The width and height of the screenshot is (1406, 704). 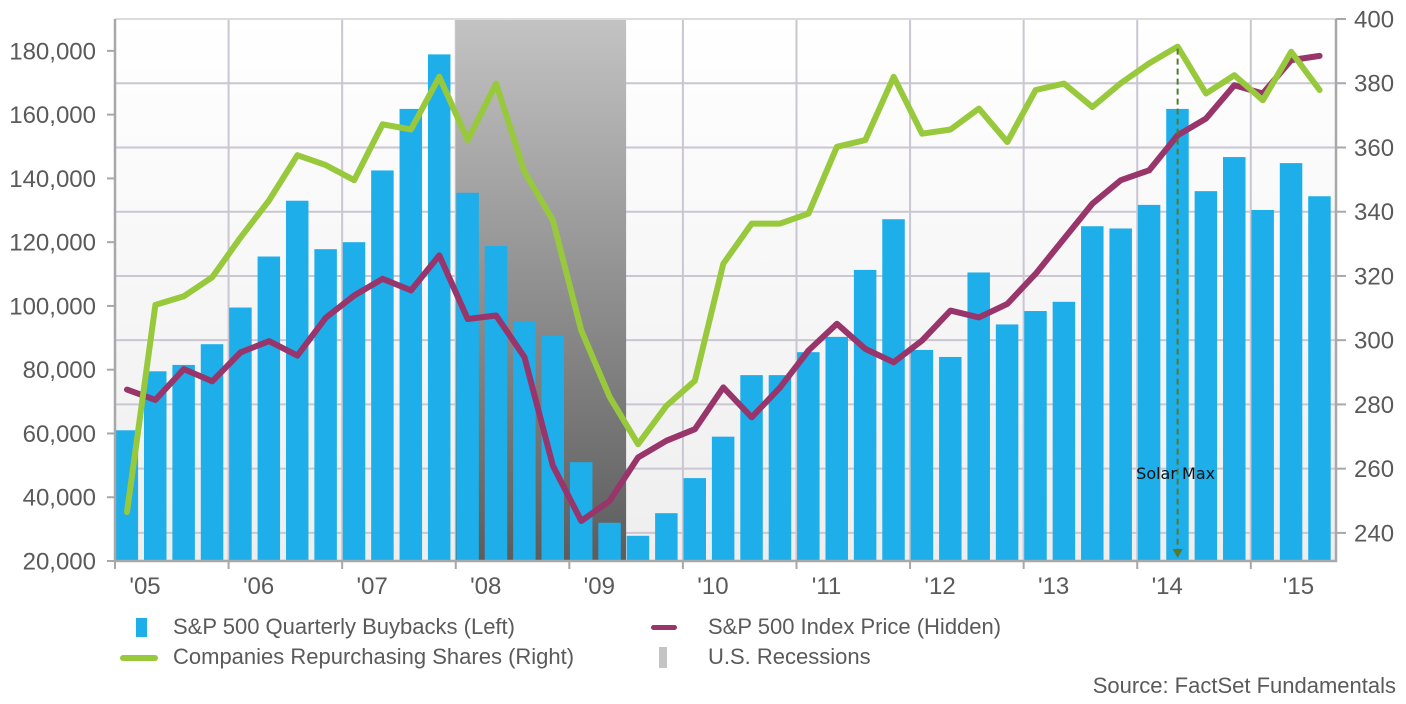 What do you see at coordinates (59, 562) in the screenshot?
I see `y-left-tick-label: 20,000` at bounding box center [59, 562].